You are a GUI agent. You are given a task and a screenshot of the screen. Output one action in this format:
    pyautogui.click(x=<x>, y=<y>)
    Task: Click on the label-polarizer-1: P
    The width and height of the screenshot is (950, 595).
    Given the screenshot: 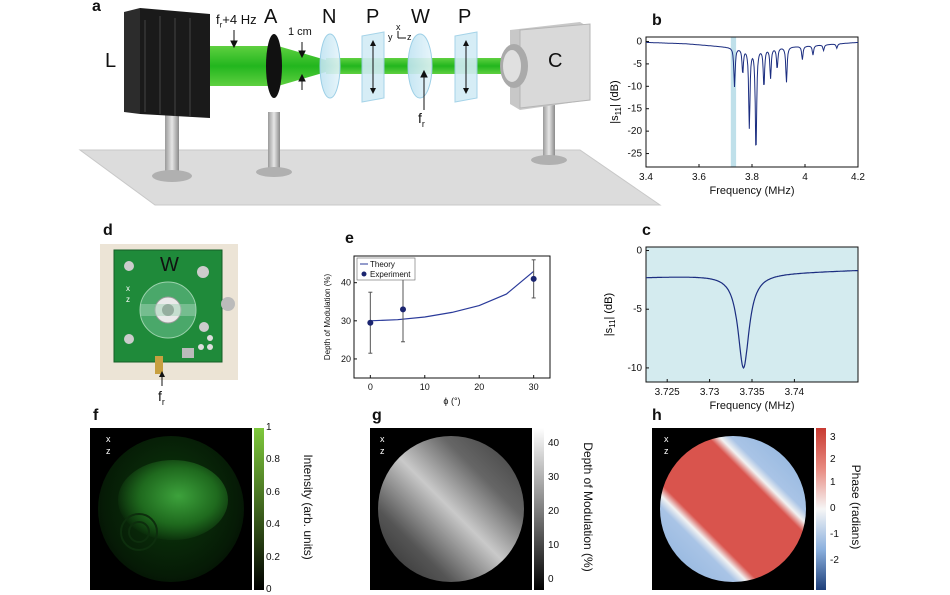 What is the action you would take?
    pyautogui.click(x=373, y=17)
    